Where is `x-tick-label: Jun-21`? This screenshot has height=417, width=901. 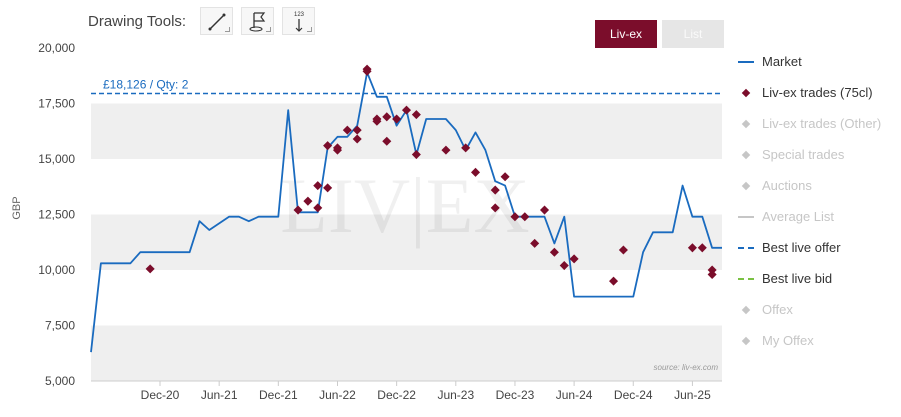 x-tick-label: Jun-21 is located at coordinates (219, 395).